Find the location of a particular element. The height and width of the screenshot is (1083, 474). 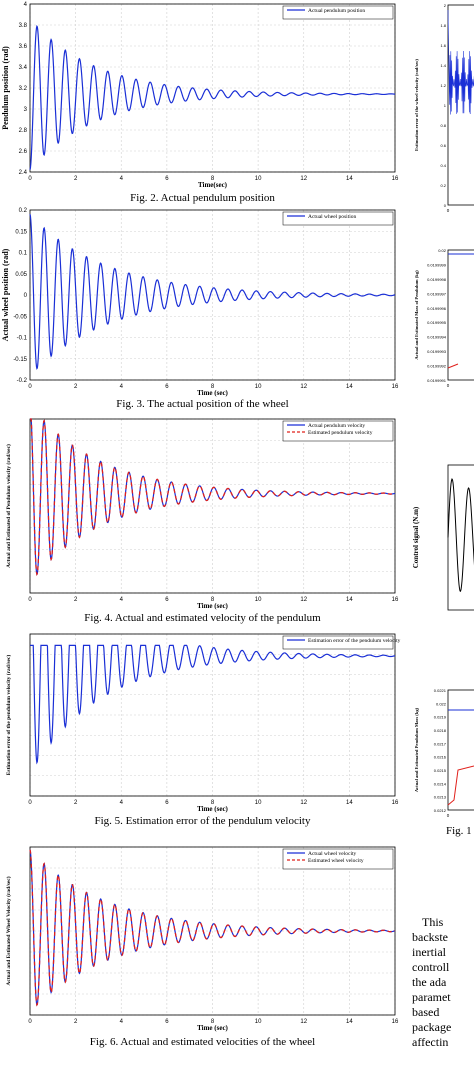

y-tick-label: 0 is located at coordinates (26, 296).